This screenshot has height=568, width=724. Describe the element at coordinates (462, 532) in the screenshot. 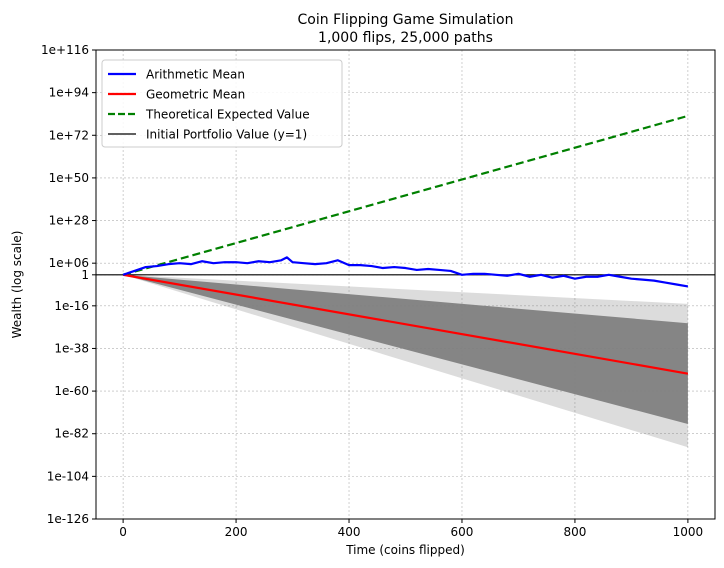

I see `x-tick-label-3: 600` at that location.